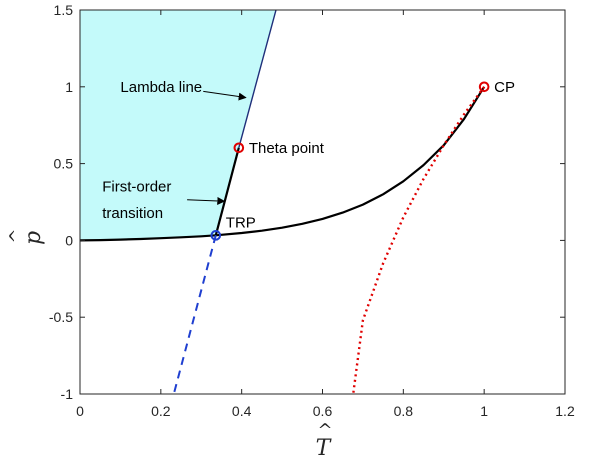 The width and height of the screenshot is (594, 466). Describe the element at coordinates (206, 200) in the screenshot. I see `annotation-arrow-first-order` at that location.